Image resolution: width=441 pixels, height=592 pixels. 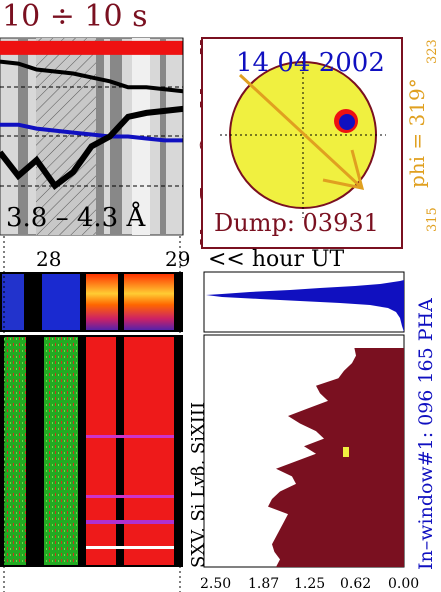 I want to click on pha-tick: 1.25, so click(x=309, y=584).